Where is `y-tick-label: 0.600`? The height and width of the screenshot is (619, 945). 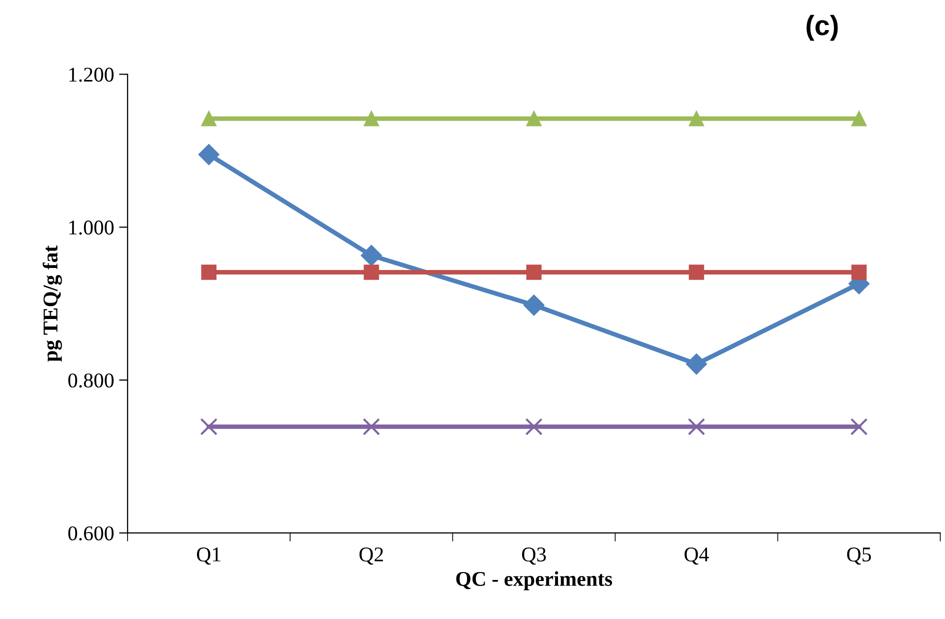 y-tick-label: 0.600 is located at coordinates (91, 533).